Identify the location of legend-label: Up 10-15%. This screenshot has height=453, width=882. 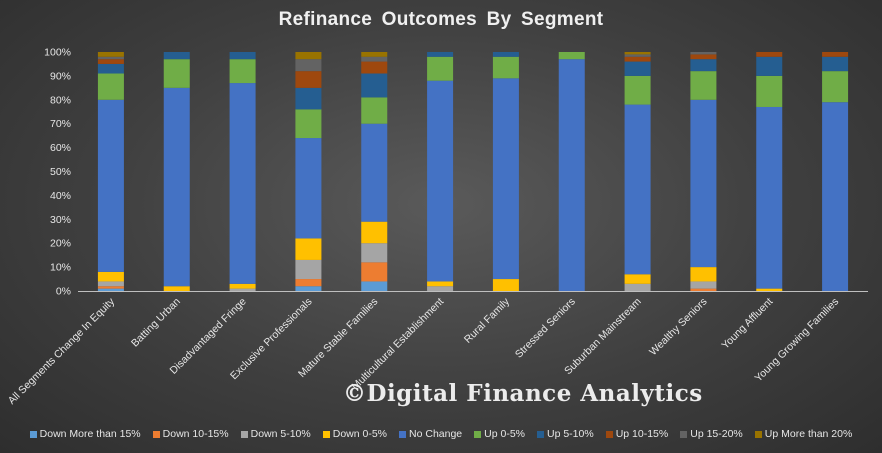
(642, 434).